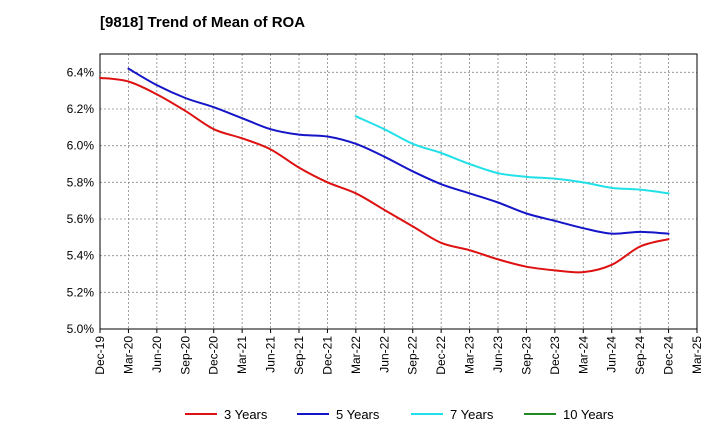 This screenshot has height=440, width=720. I want to click on x-tick-label: Dec-23, so click(555, 355).